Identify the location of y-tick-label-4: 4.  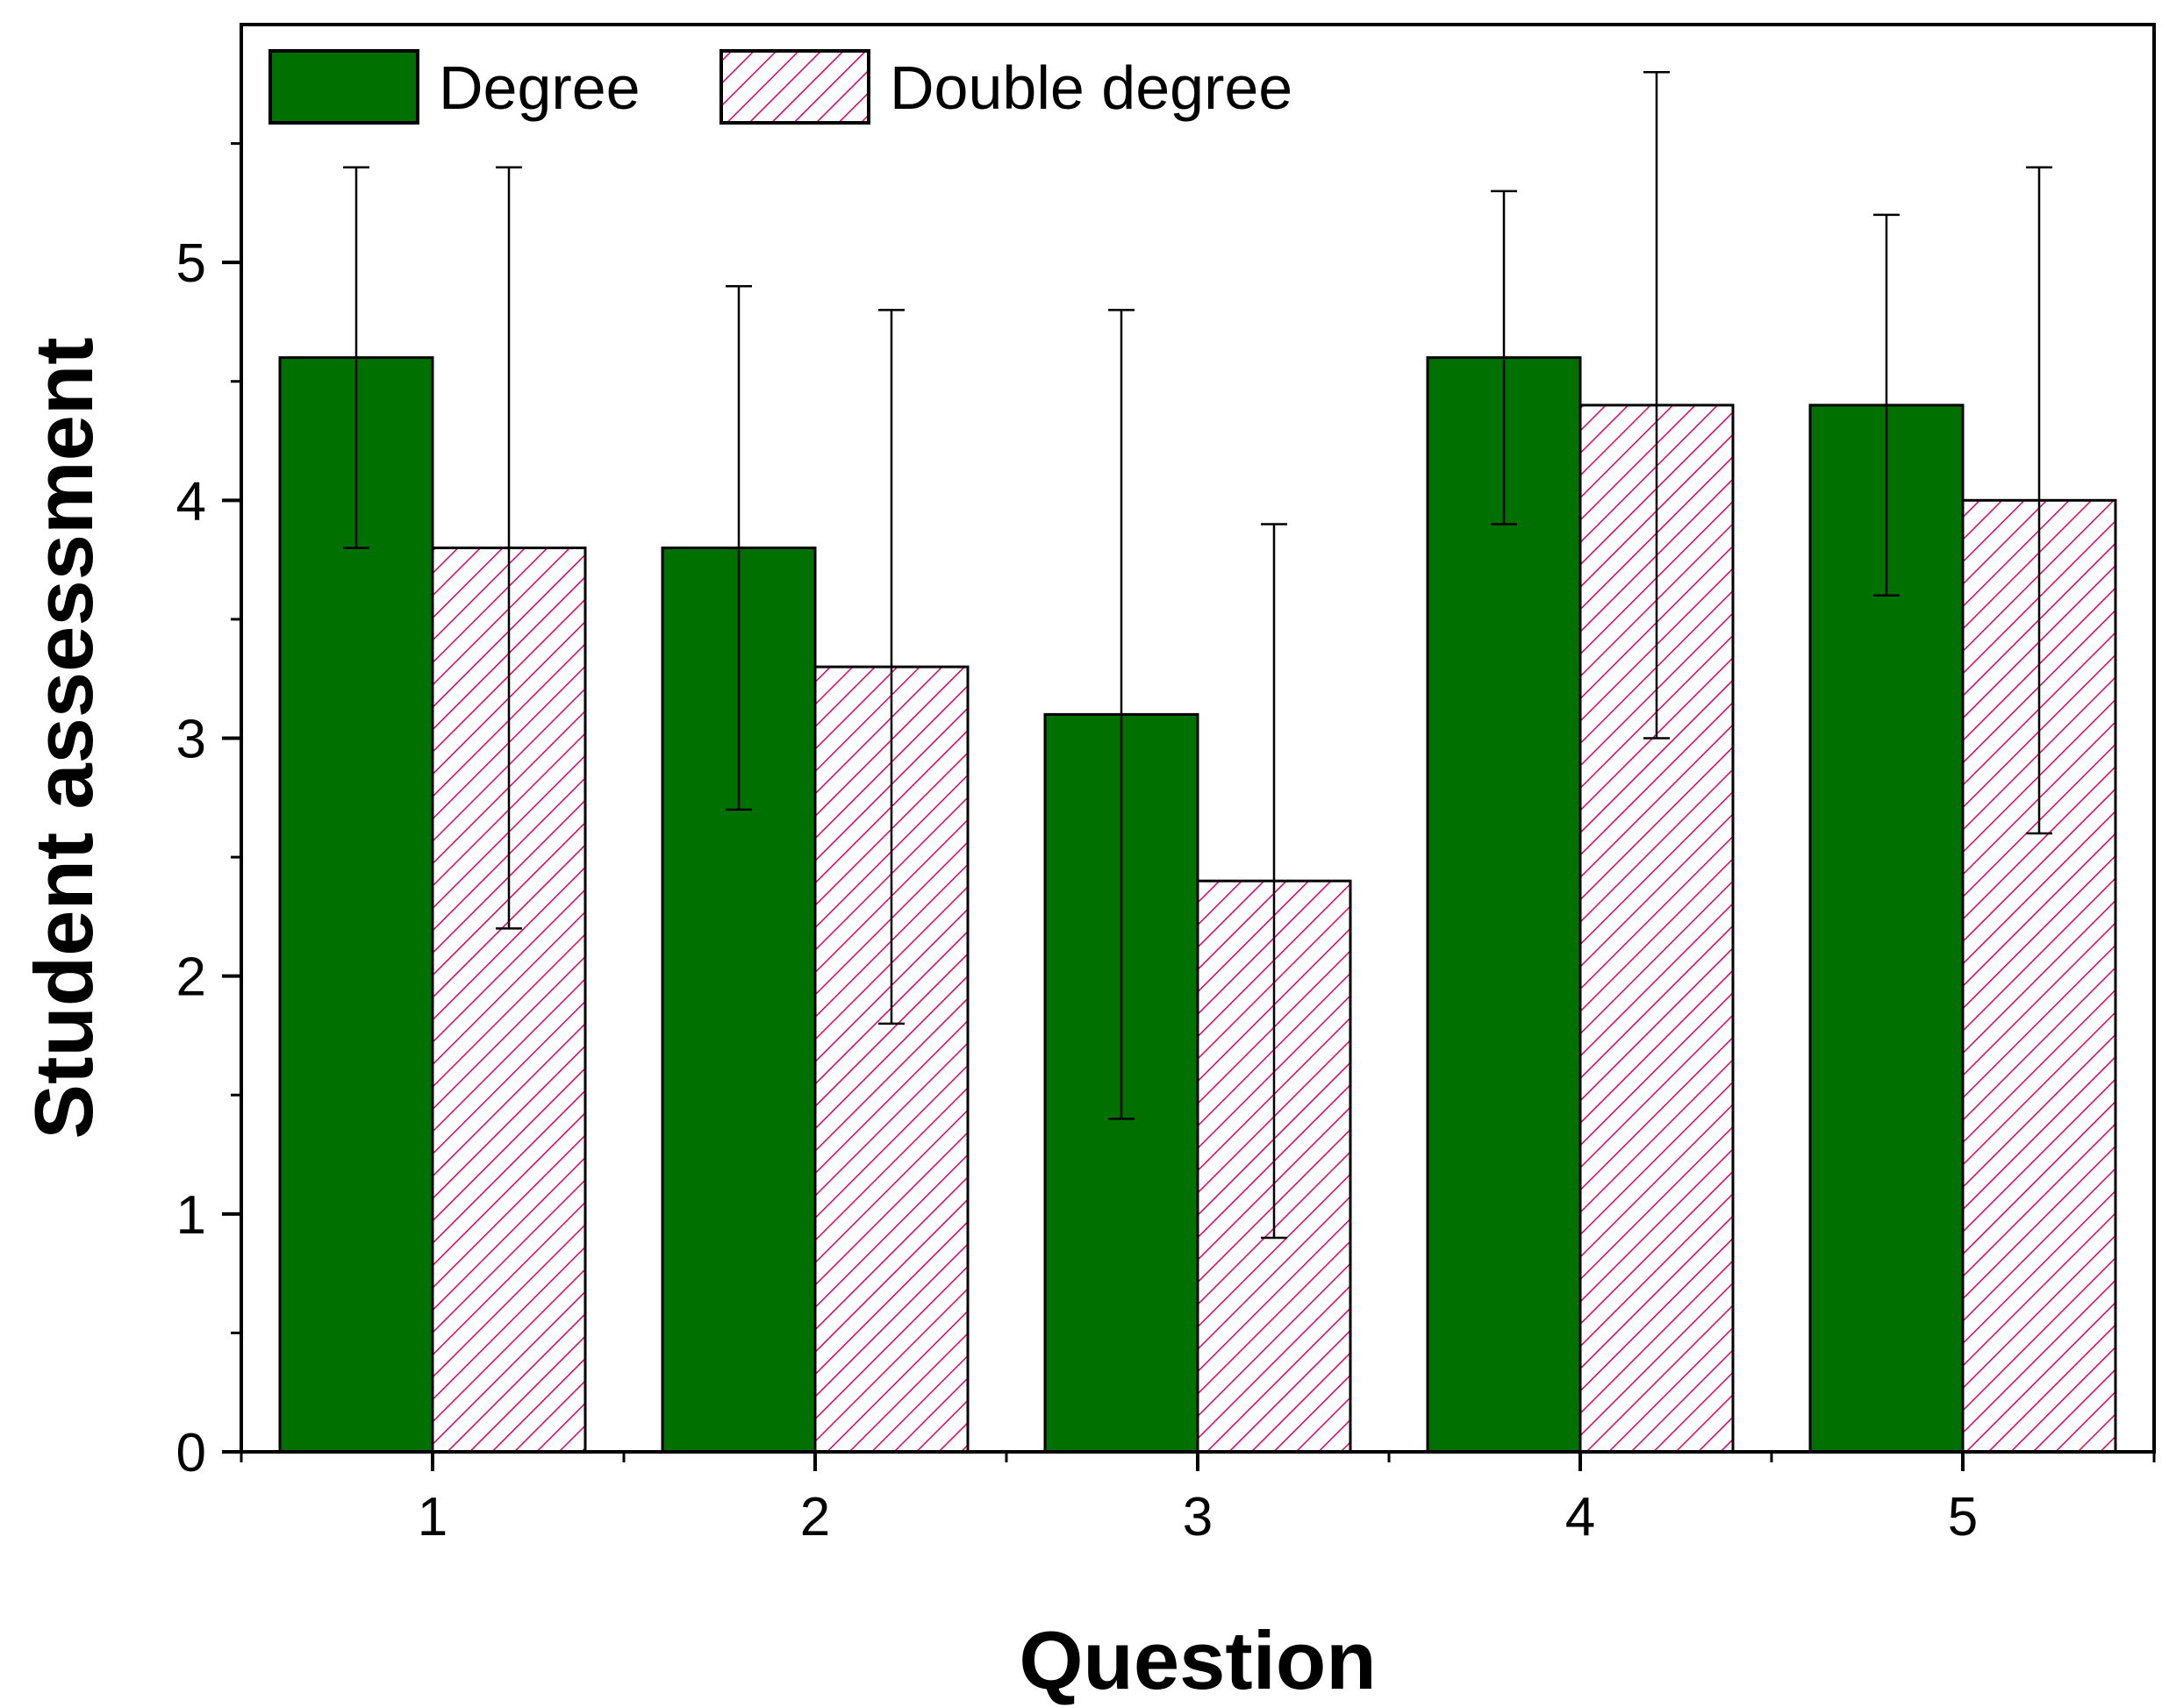
(191, 501).